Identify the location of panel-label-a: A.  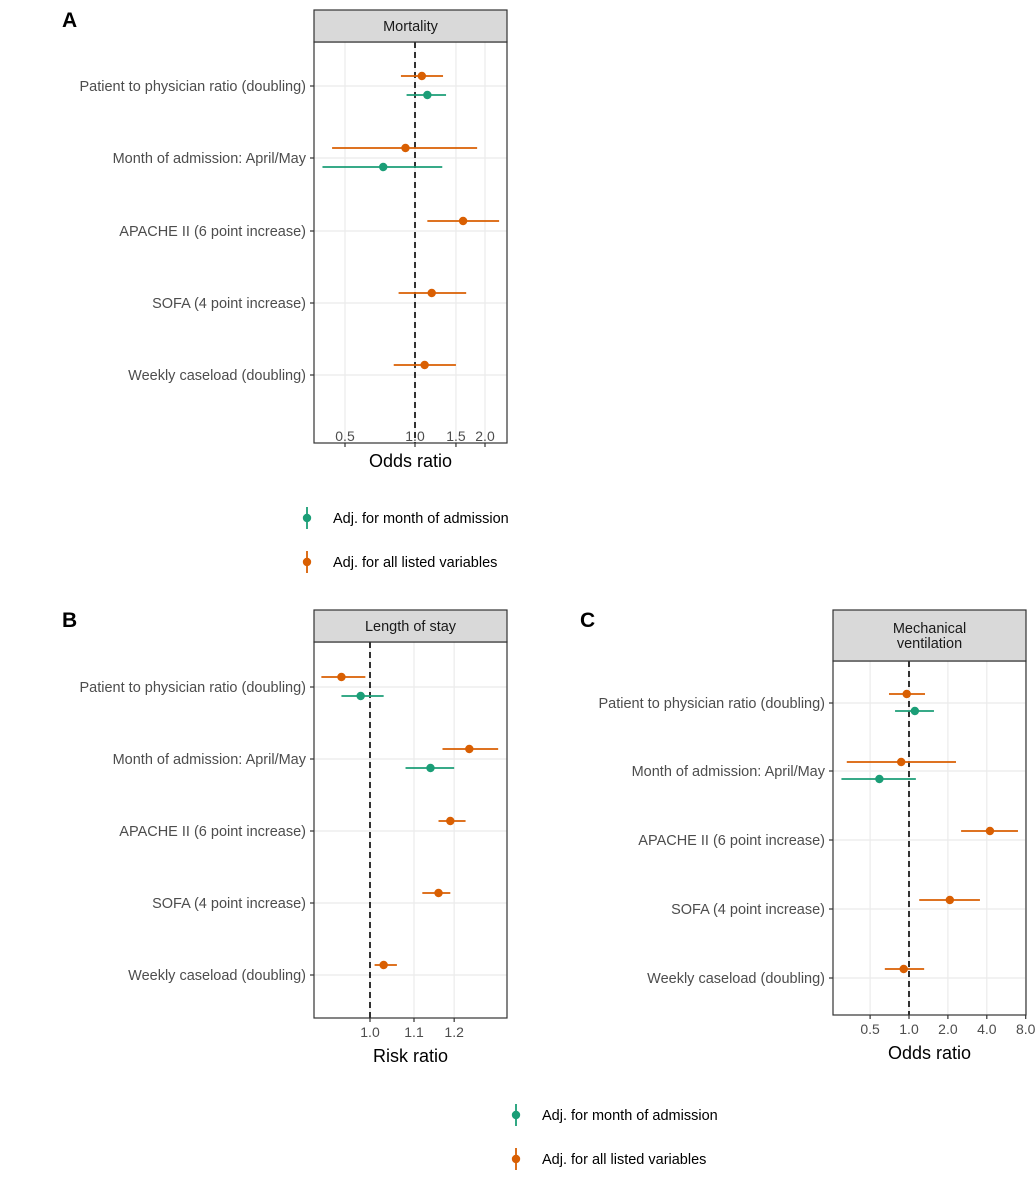
(69, 20).